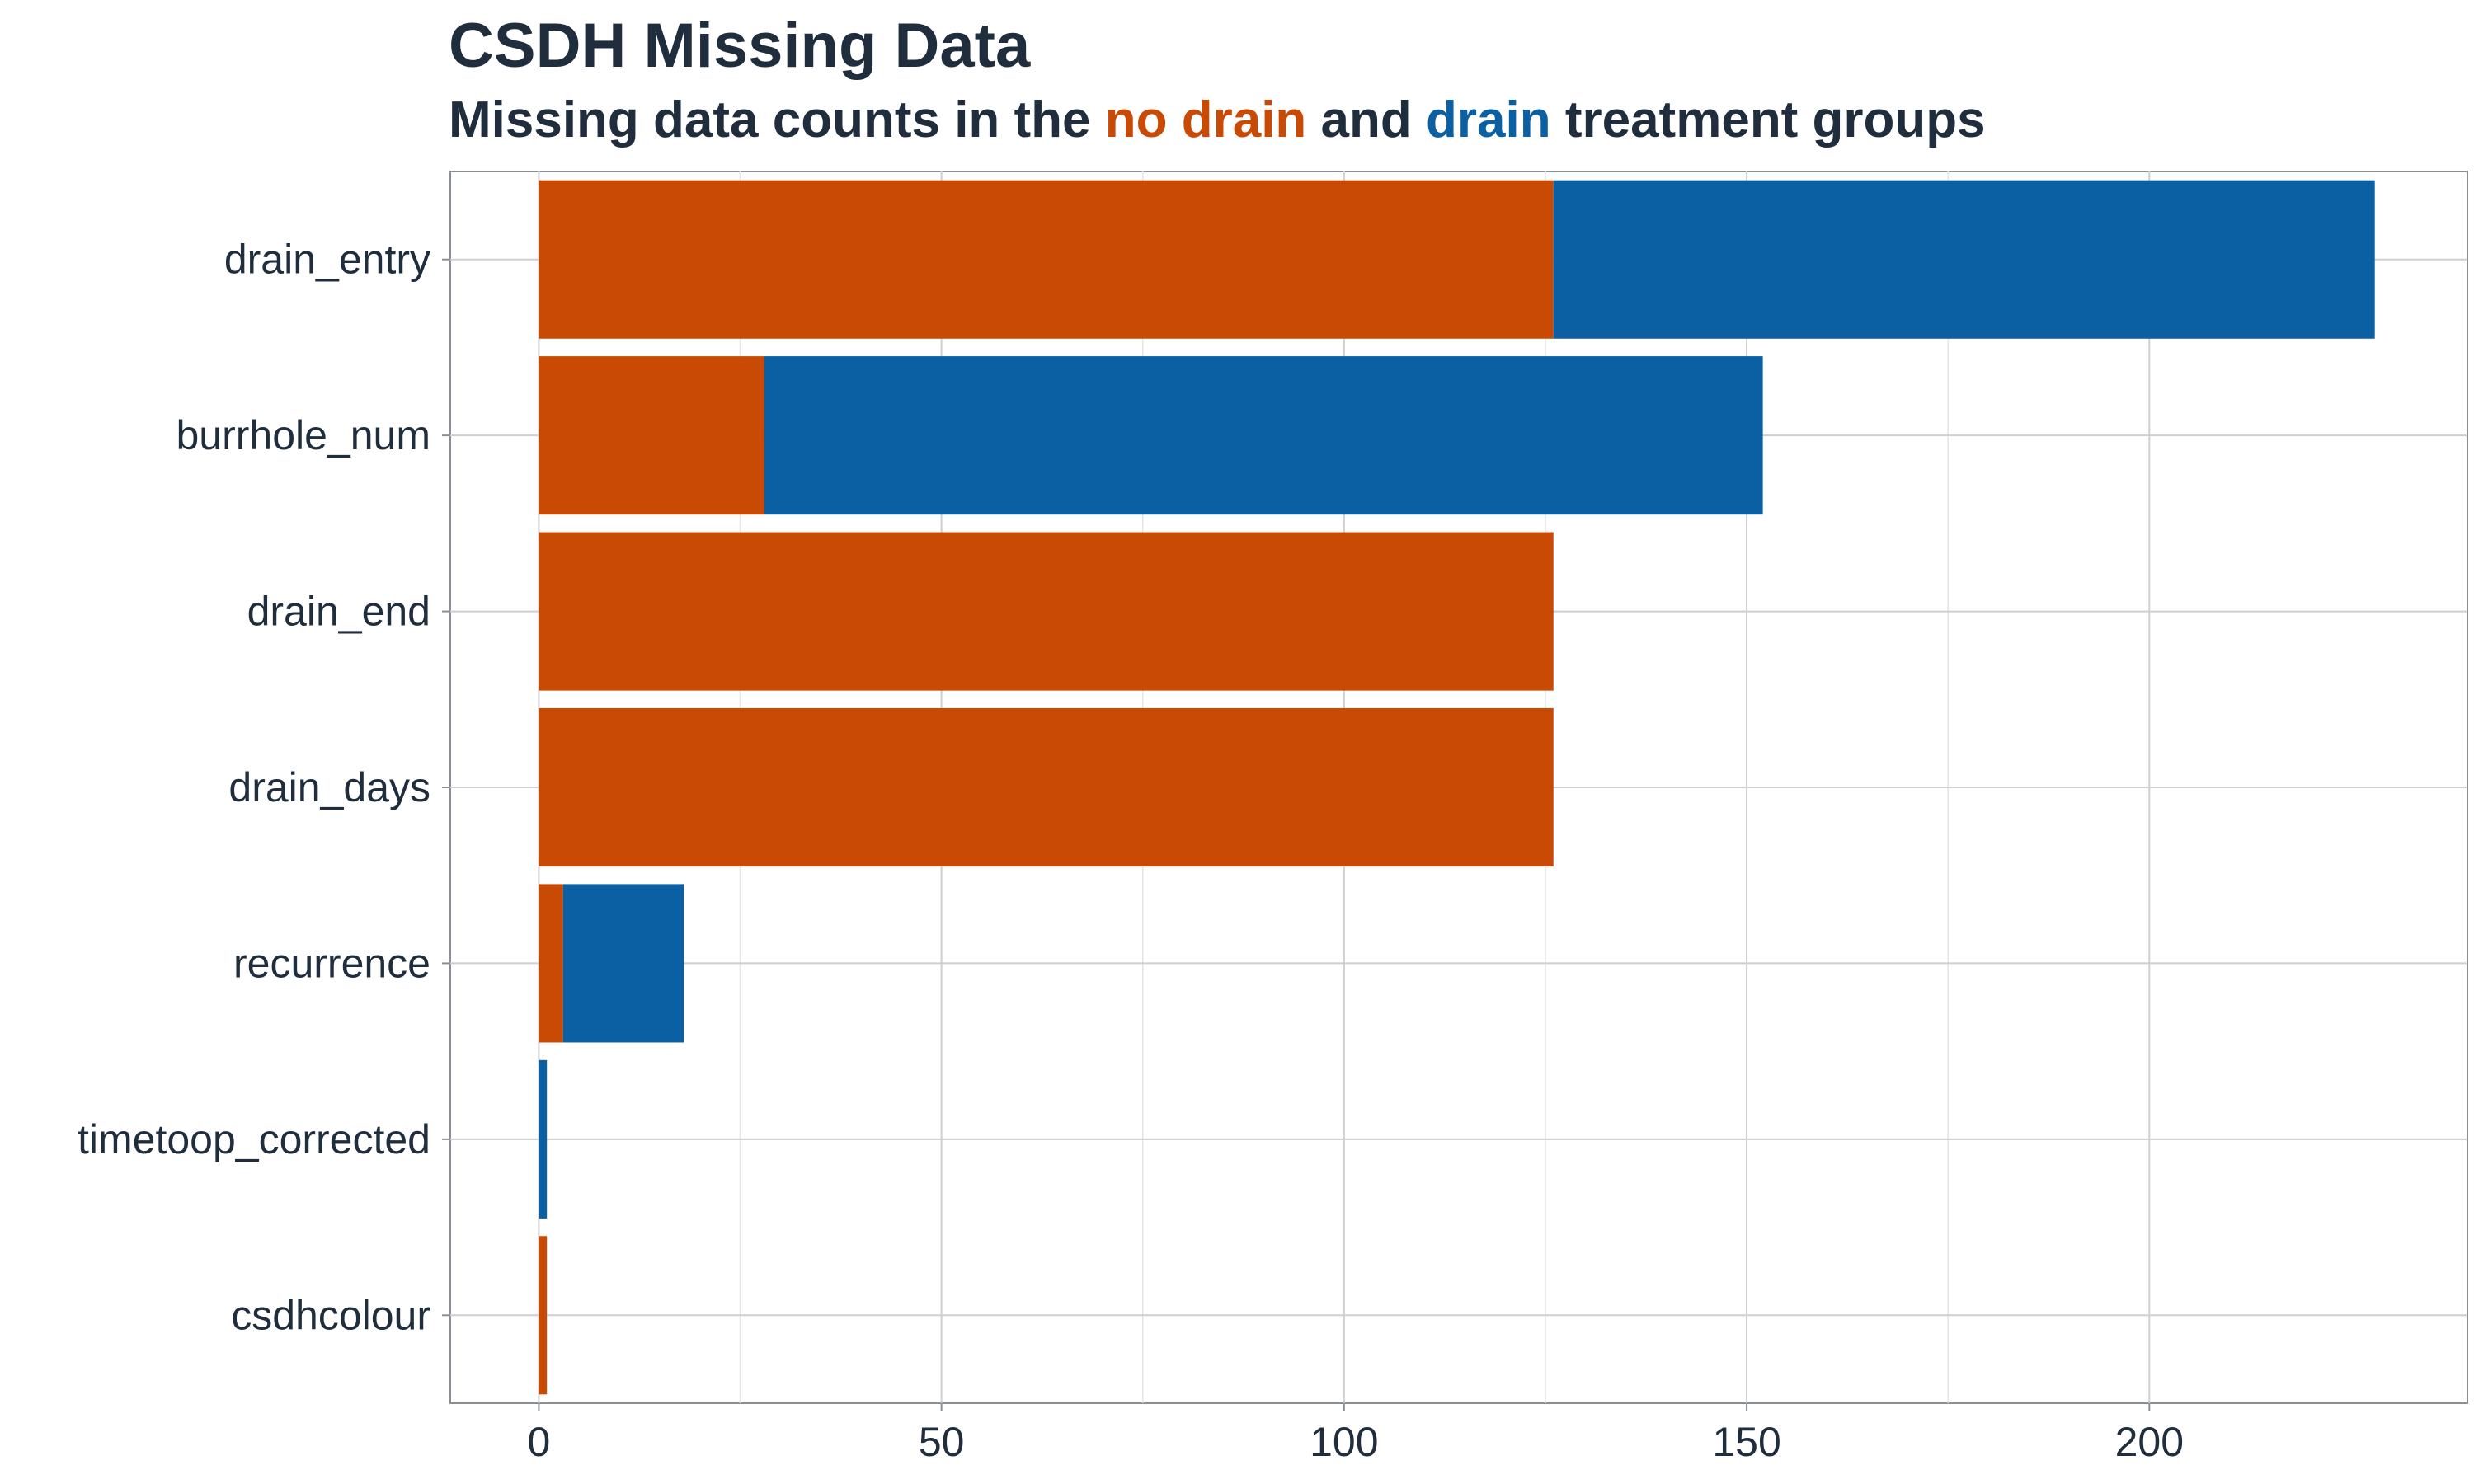 The width and height of the screenshot is (2474, 1484). What do you see at coordinates (551, 963) in the screenshot?
I see `bar-recurrence-no-drain` at bounding box center [551, 963].